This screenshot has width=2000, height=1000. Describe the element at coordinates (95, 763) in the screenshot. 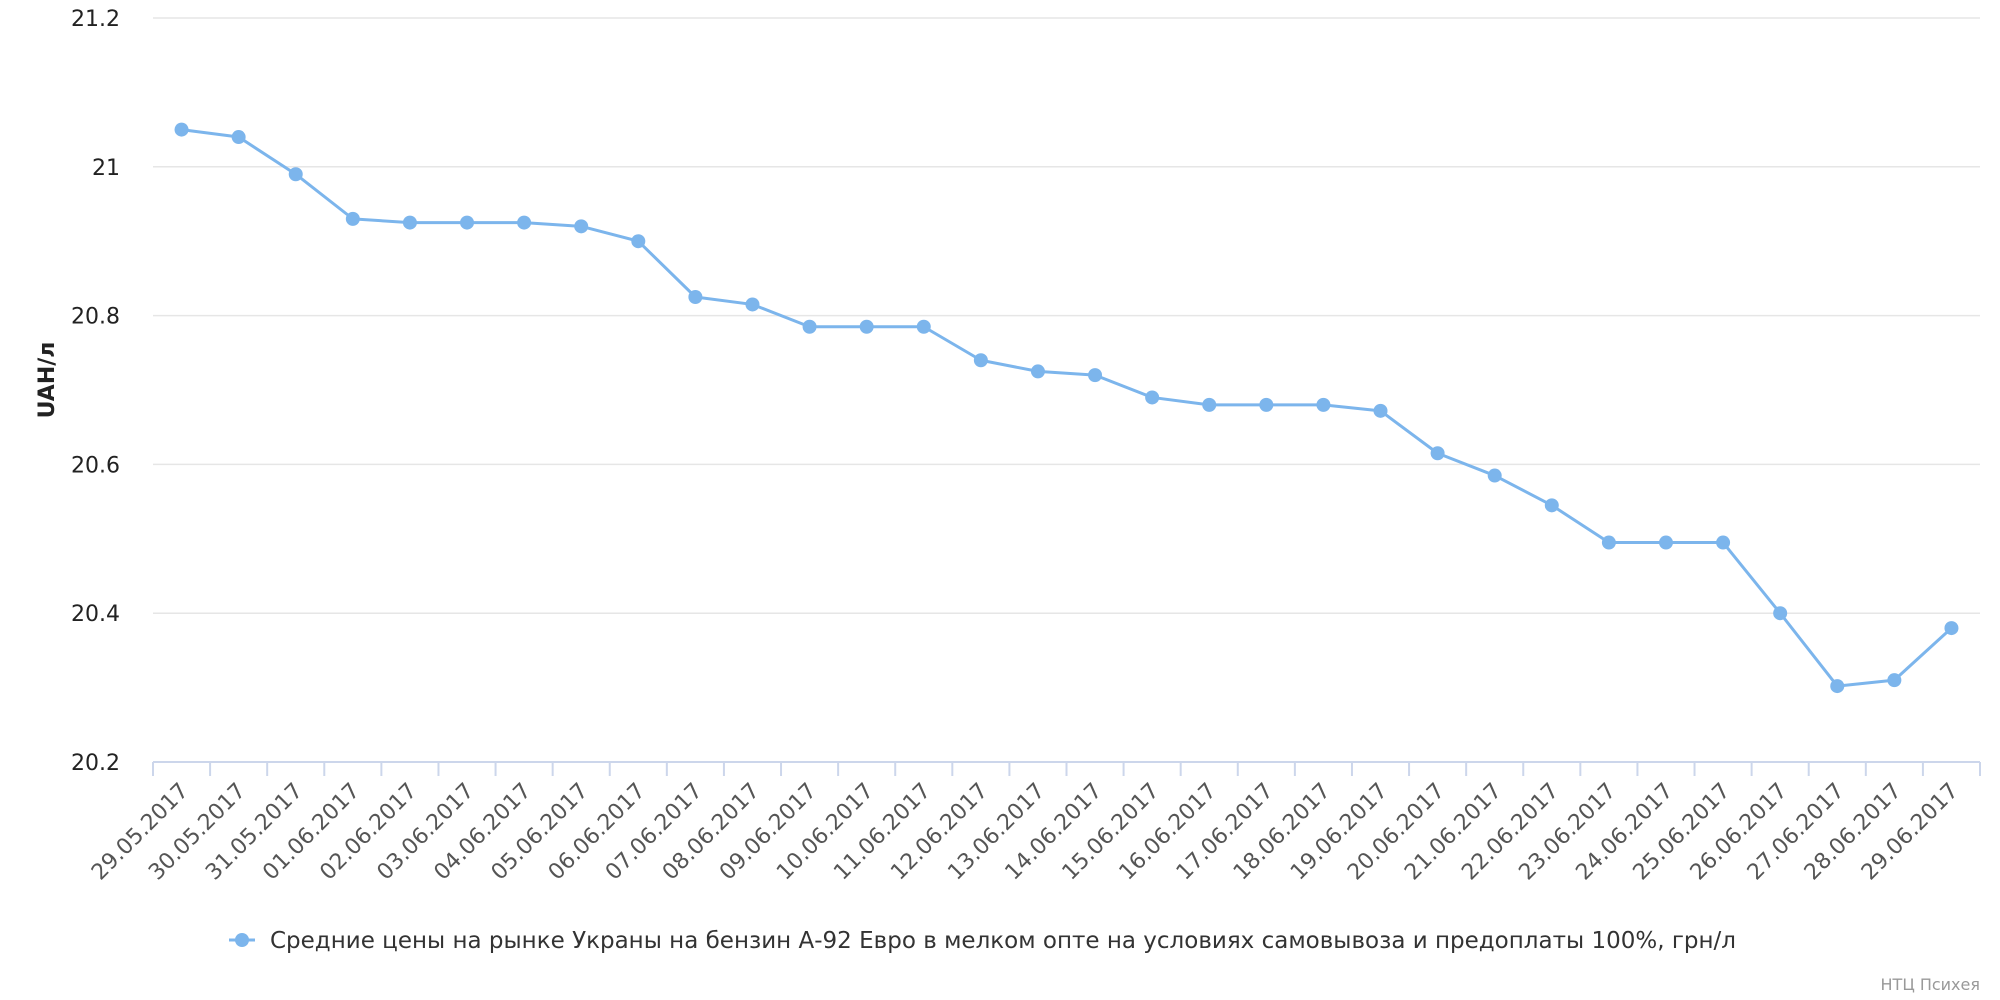

I see `y-tick-label: 20.2` at that location.